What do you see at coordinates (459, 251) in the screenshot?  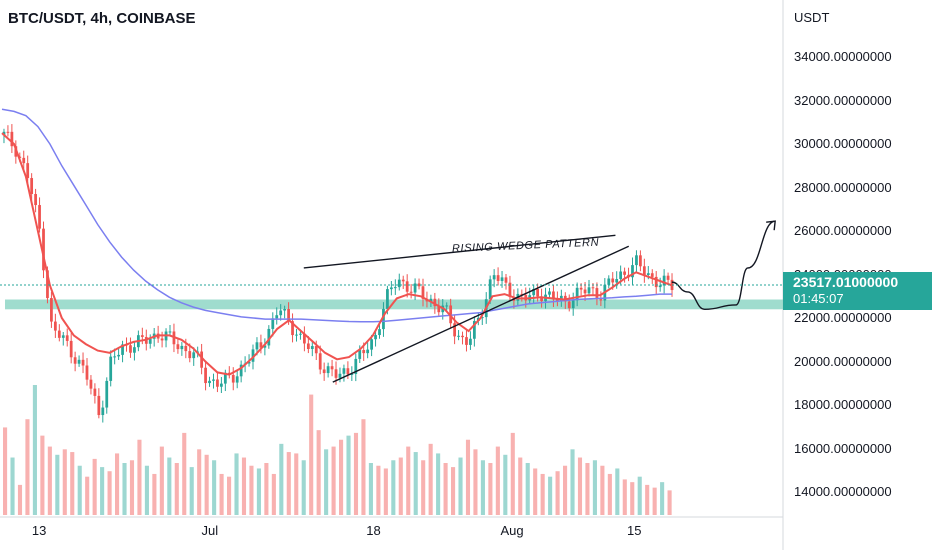 I see `wedge-upper-trendline` at bounding box center [459, 251].